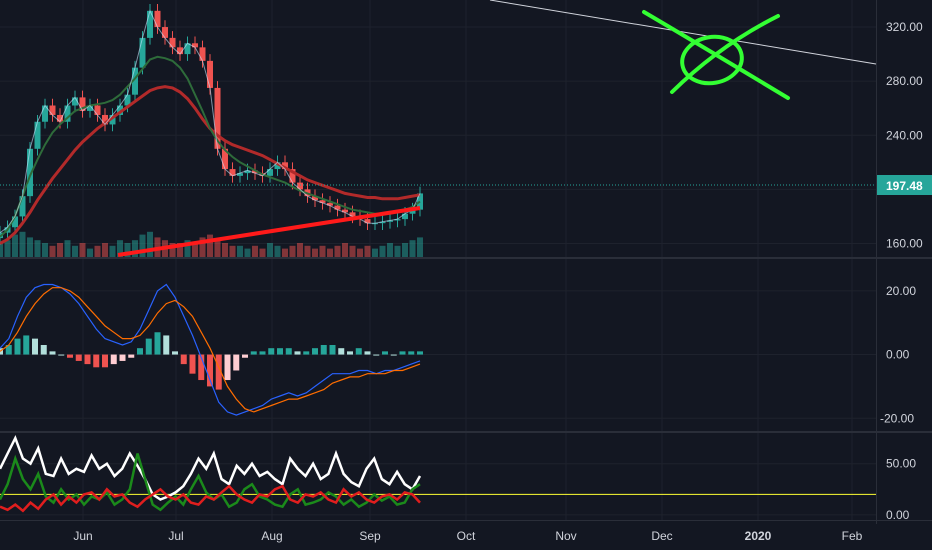 This screenshot has height=550, width=932. Describe the element at coordinates (904, 243) in the screenshot. I see `price-tick-label: 160.00` at that location.